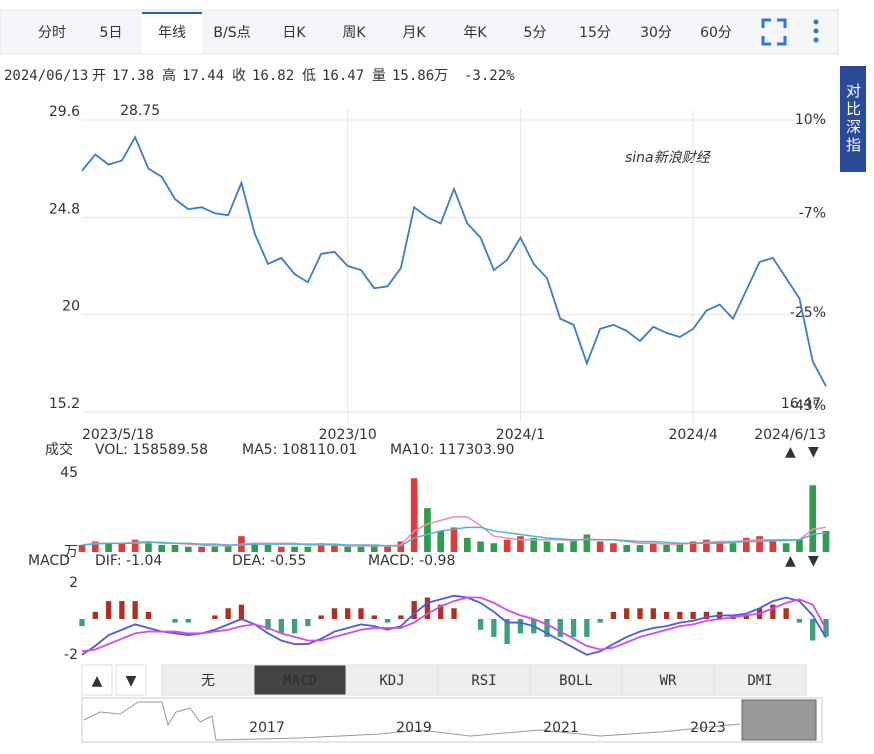 This screenshot has width=874, height=754. I want to click on quote-date: 2024/06/13, so click(46, 76).